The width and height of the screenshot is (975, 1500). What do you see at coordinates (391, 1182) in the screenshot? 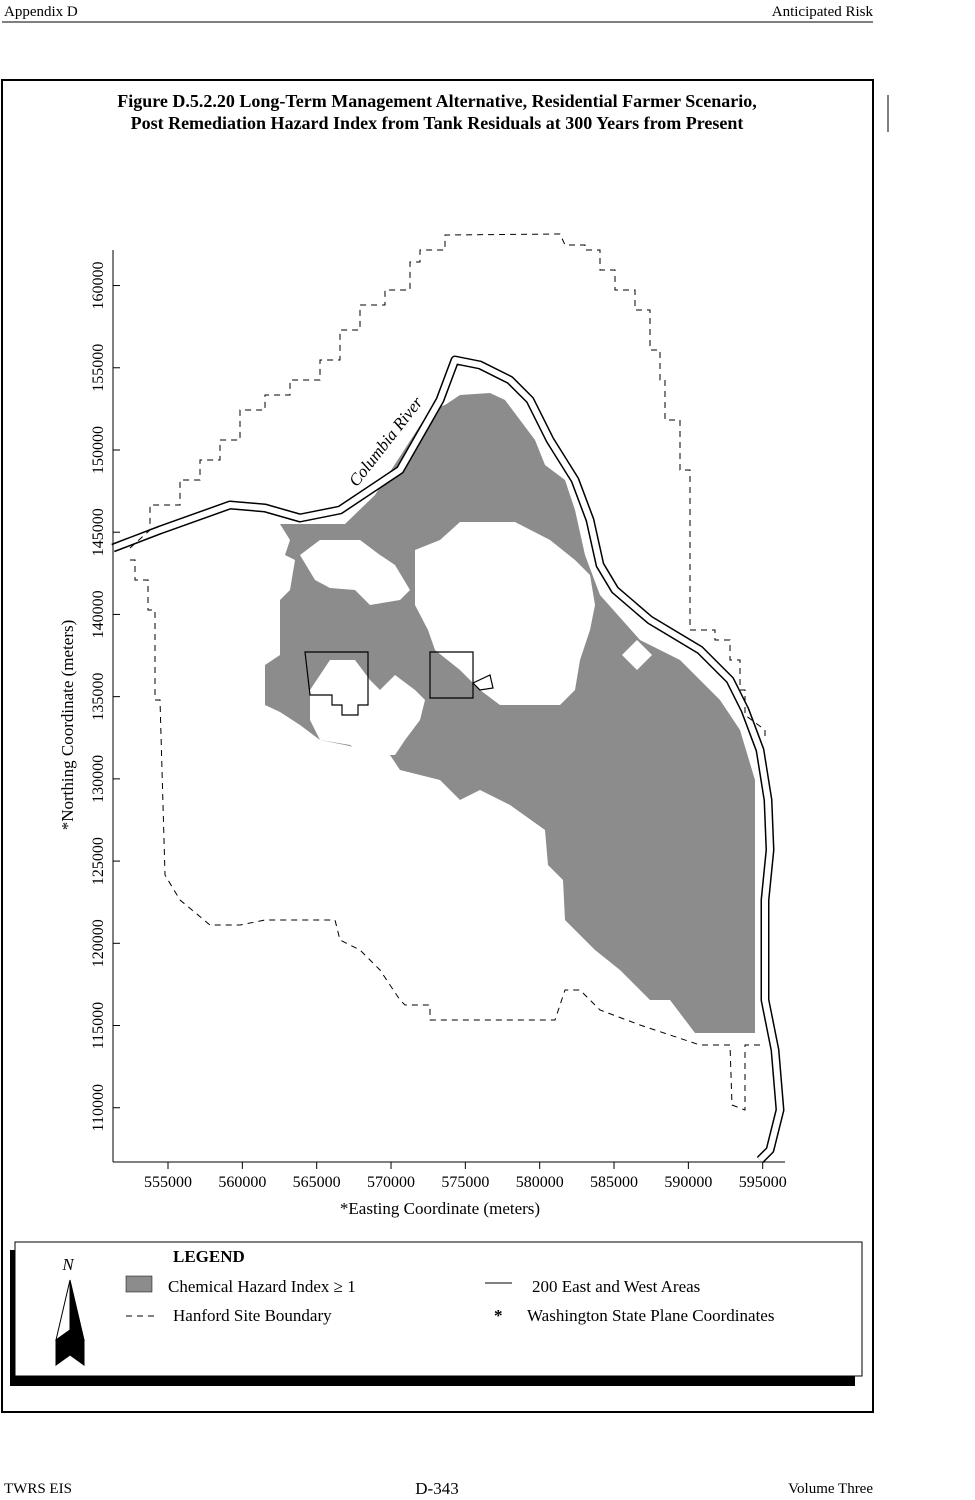
I see `x-tick-label: 570000` at bounding box center [391, 1182].